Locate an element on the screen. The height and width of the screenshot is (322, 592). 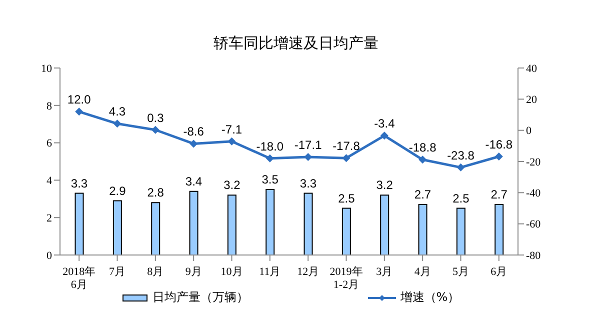
legend-label: 增速（%） is located at coordinates (430, 297).